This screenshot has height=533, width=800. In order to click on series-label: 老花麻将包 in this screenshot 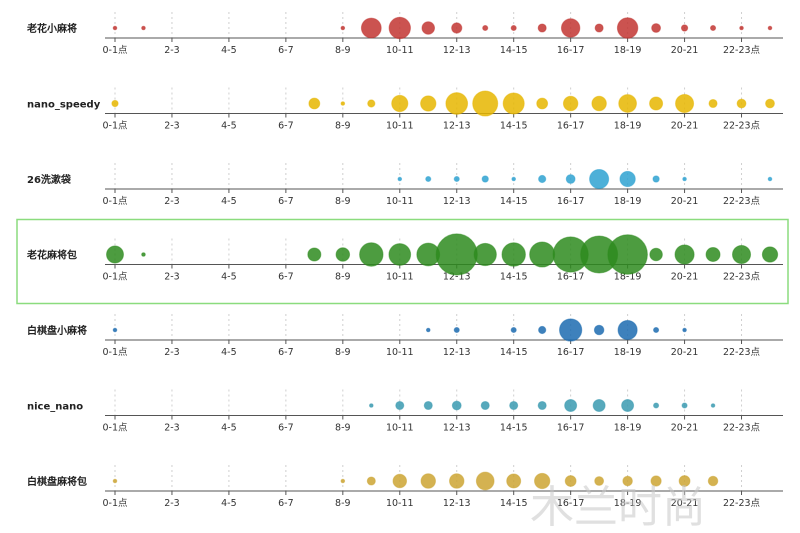, I will do `click(51, 255)`.